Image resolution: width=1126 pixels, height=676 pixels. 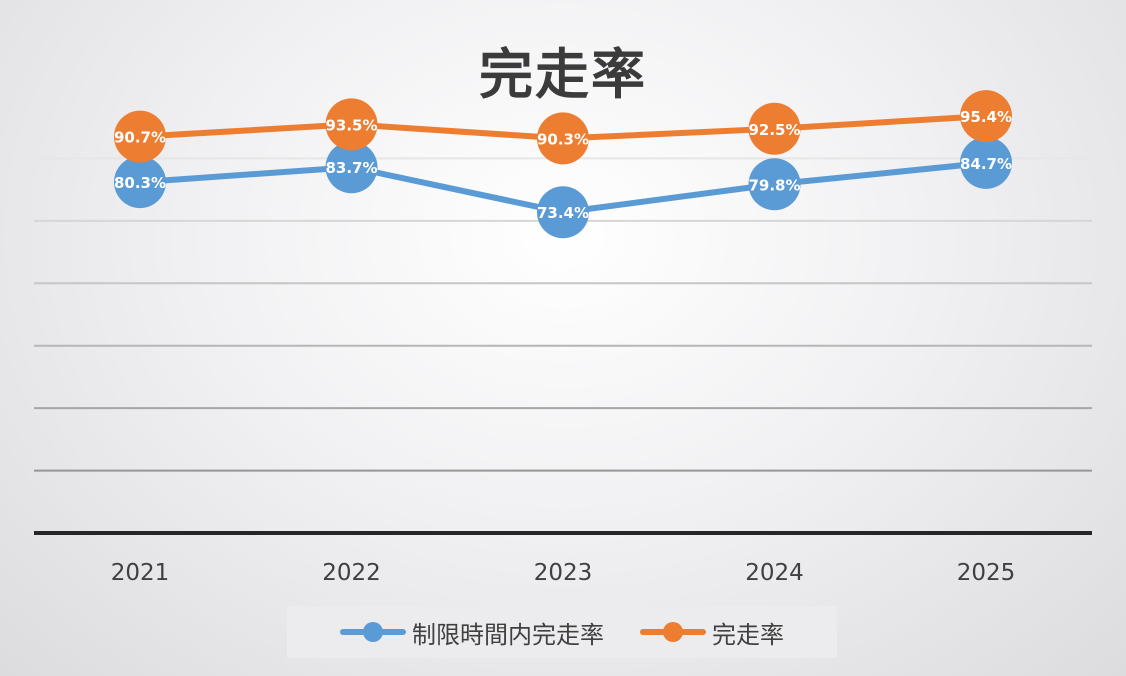 What do you see at coordinates (508, 634) in the screenshot?
I see `legend-label-series-0: 制限時間内完走率` at bounding box center [508, 634].